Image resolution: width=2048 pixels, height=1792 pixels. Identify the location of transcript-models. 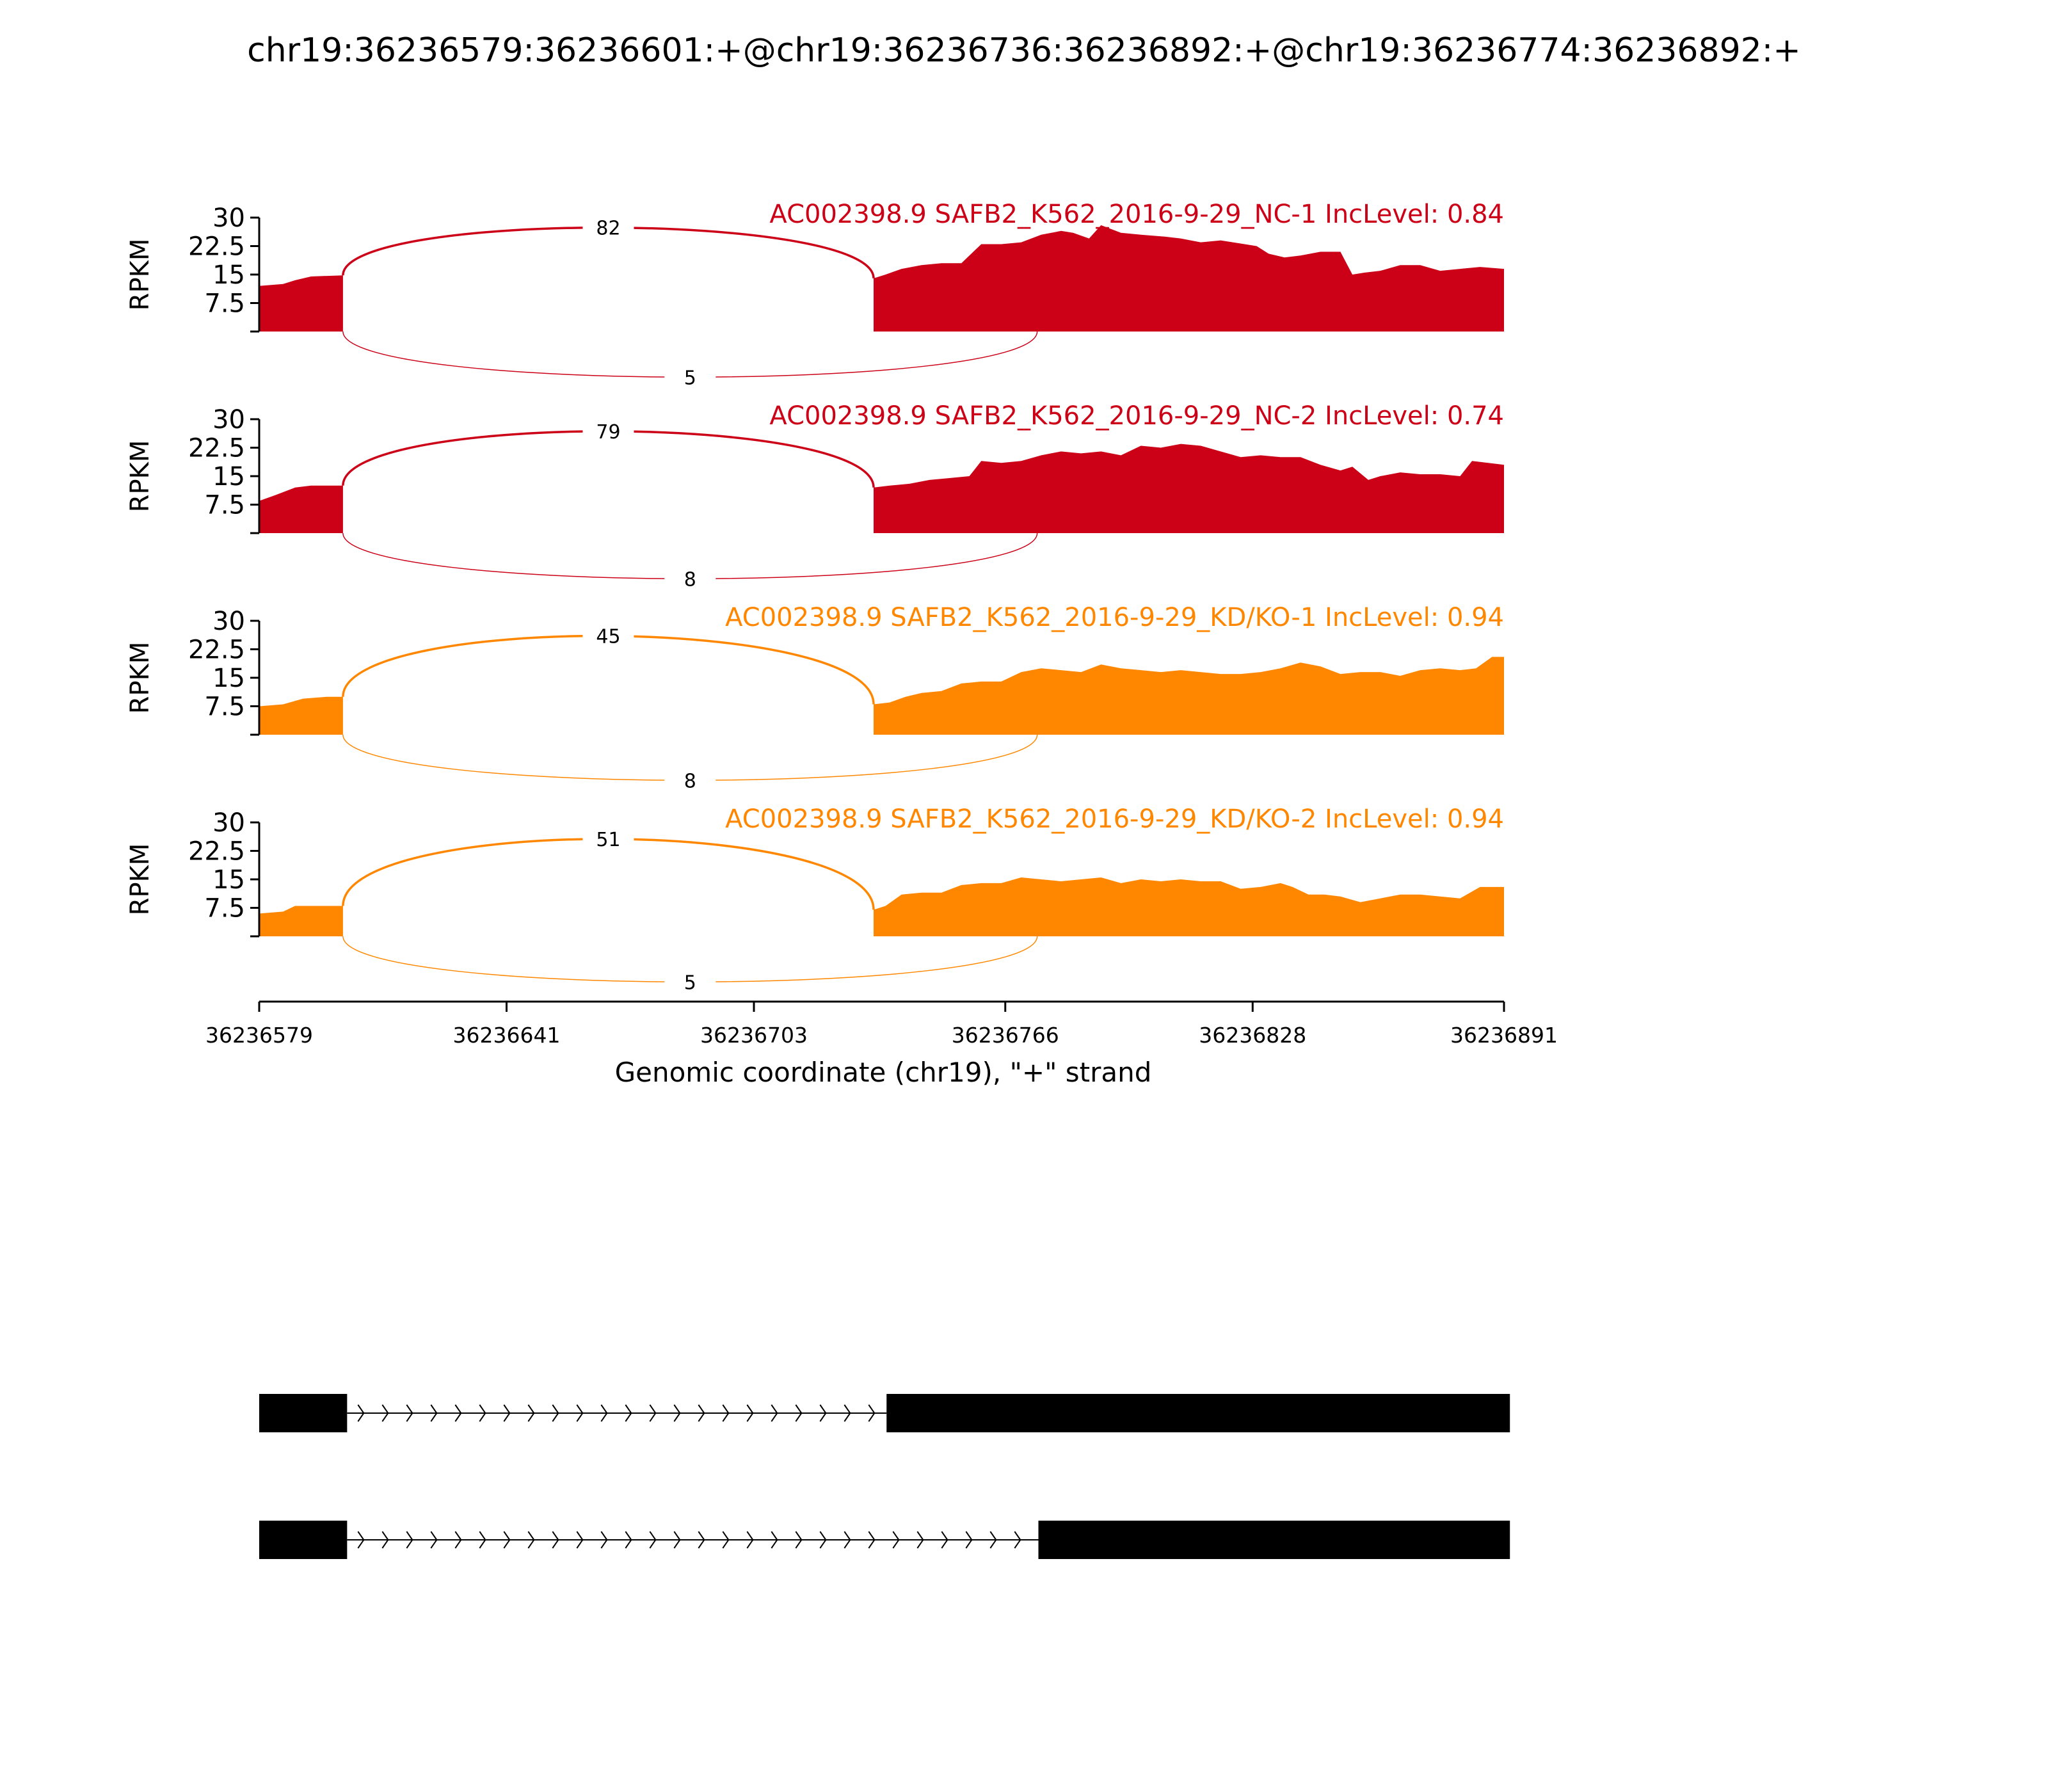
(884, 1476).